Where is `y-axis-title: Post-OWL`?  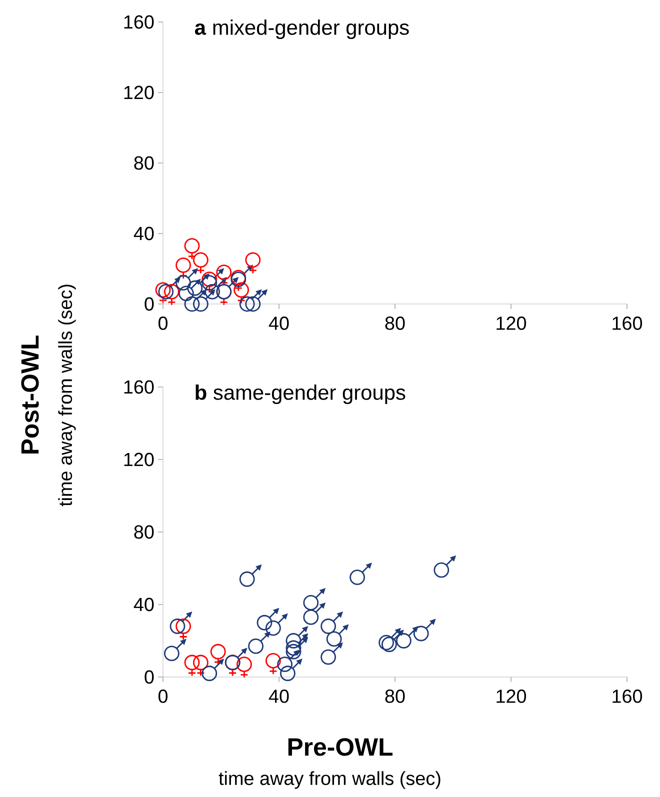 y-axis-title: Post-OWL is located at coordinates (30, 395).